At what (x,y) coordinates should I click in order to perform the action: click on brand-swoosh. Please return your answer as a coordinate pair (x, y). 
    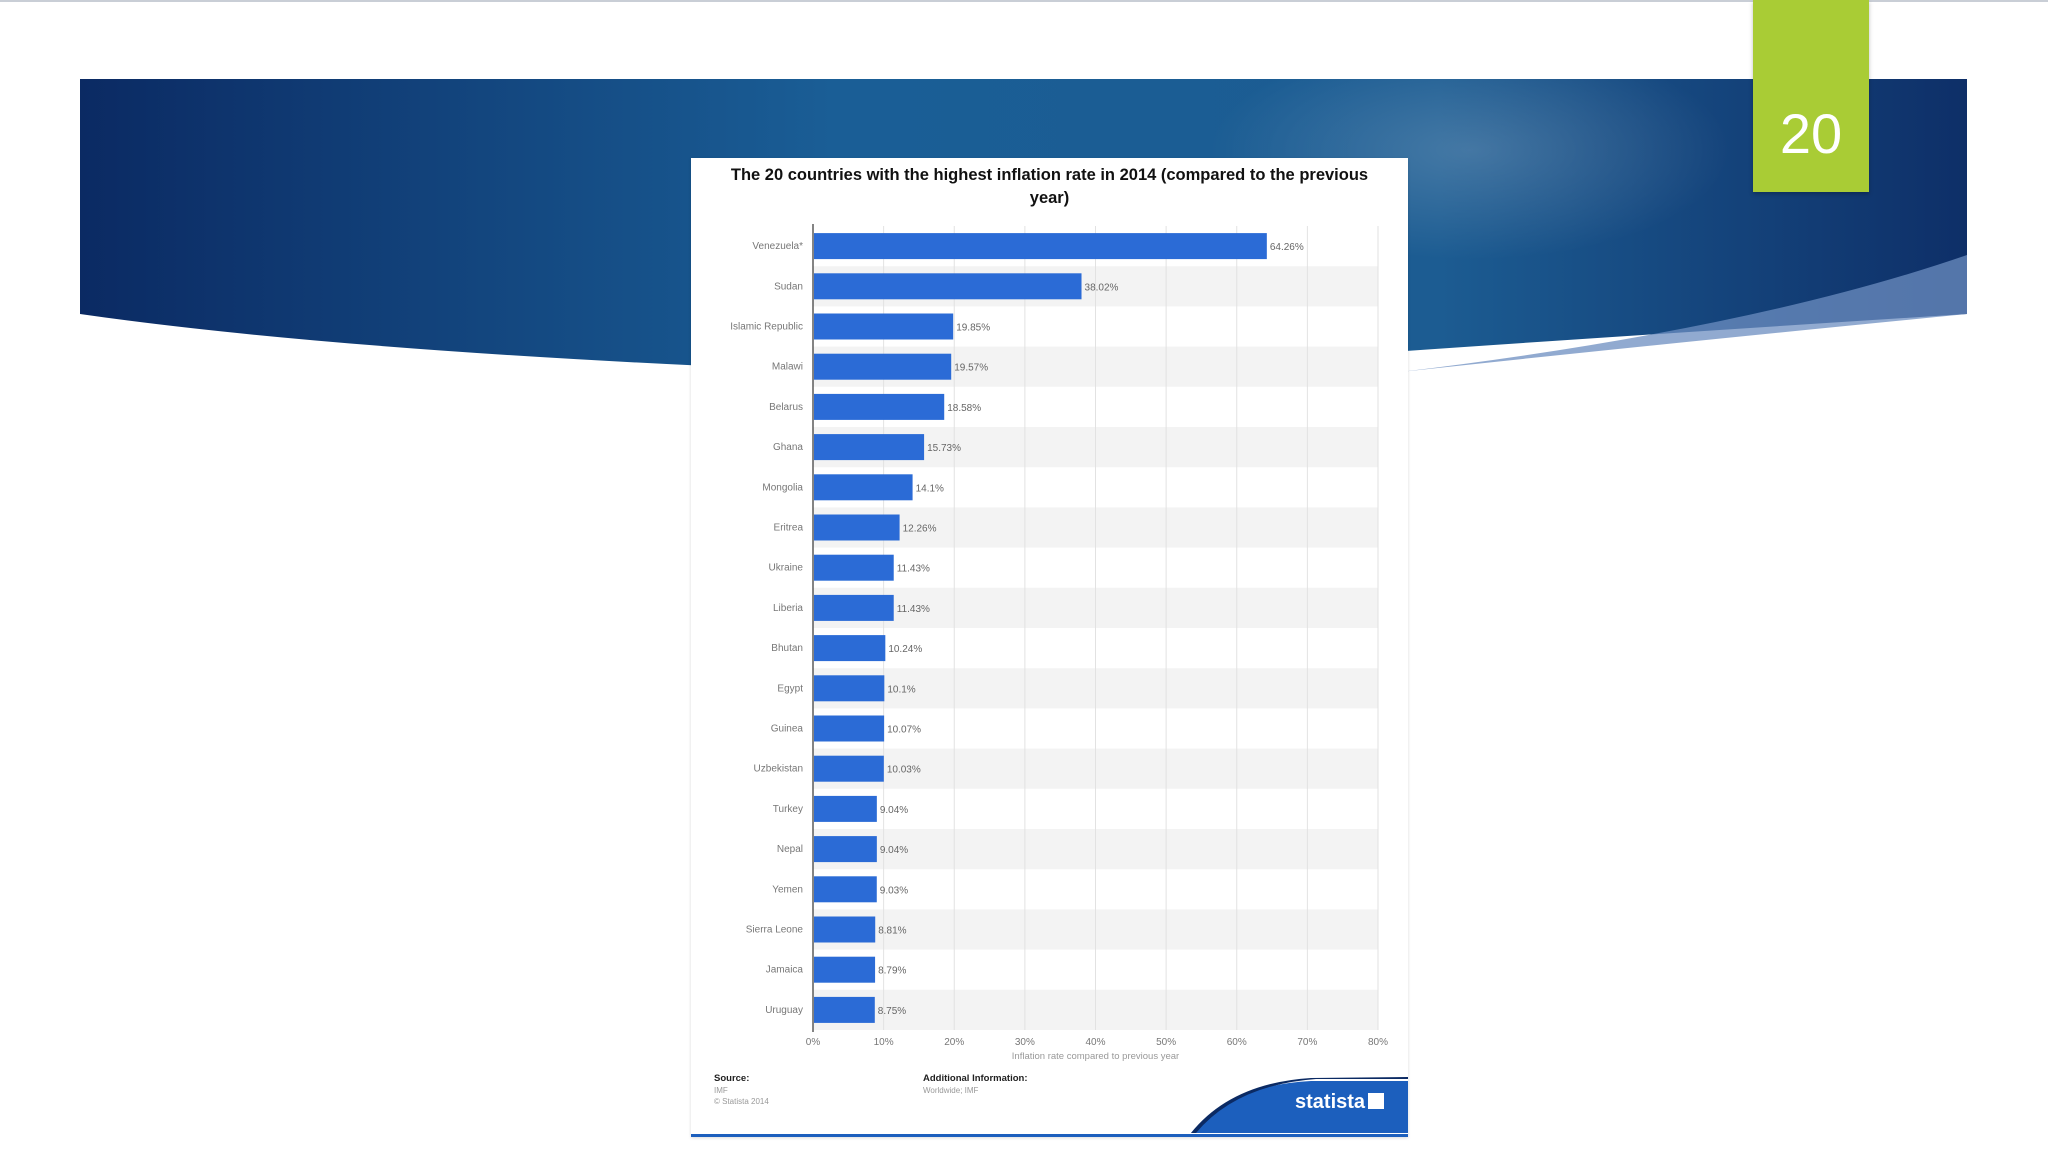
    Looking at the image, I should click on (1299, 1105).